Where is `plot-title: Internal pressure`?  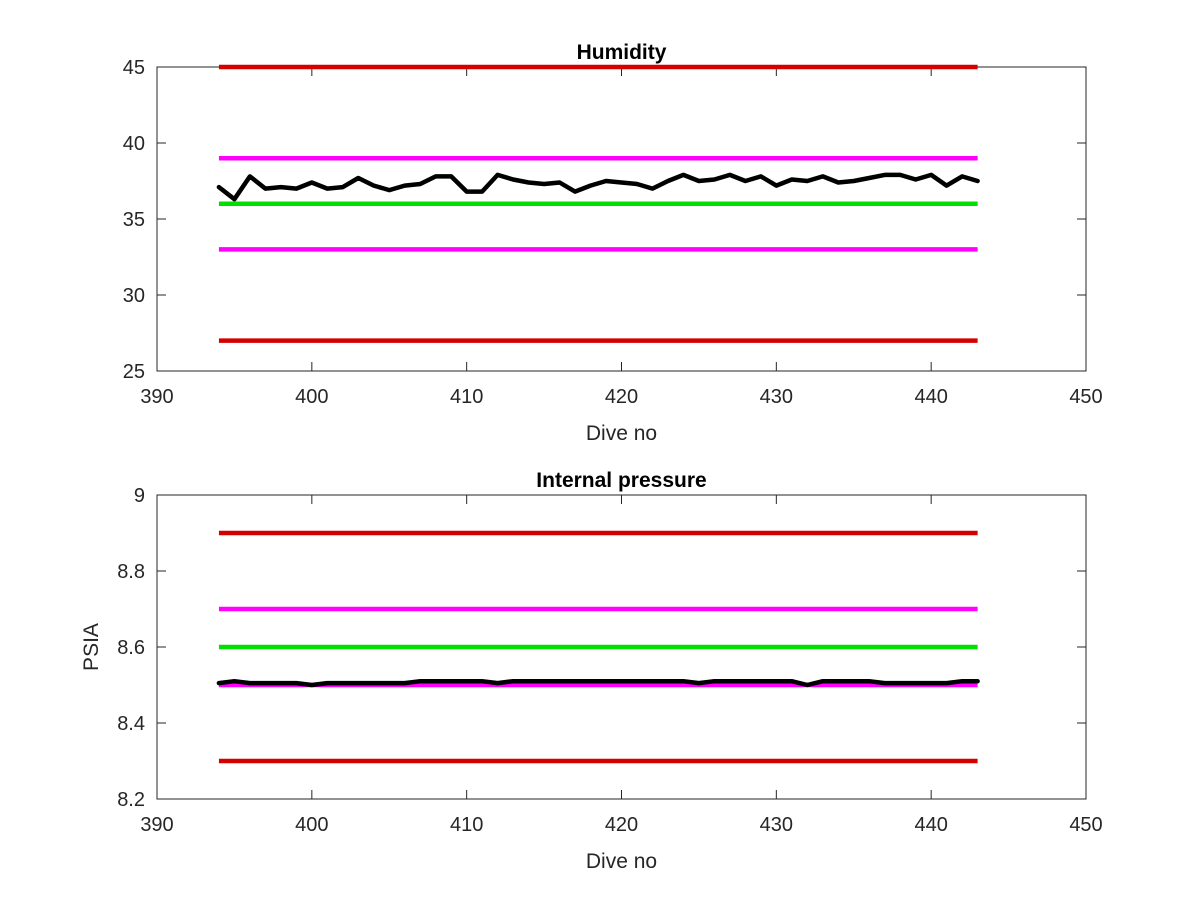 plot-title: Internal pressure is located at coordinates (621, 480).